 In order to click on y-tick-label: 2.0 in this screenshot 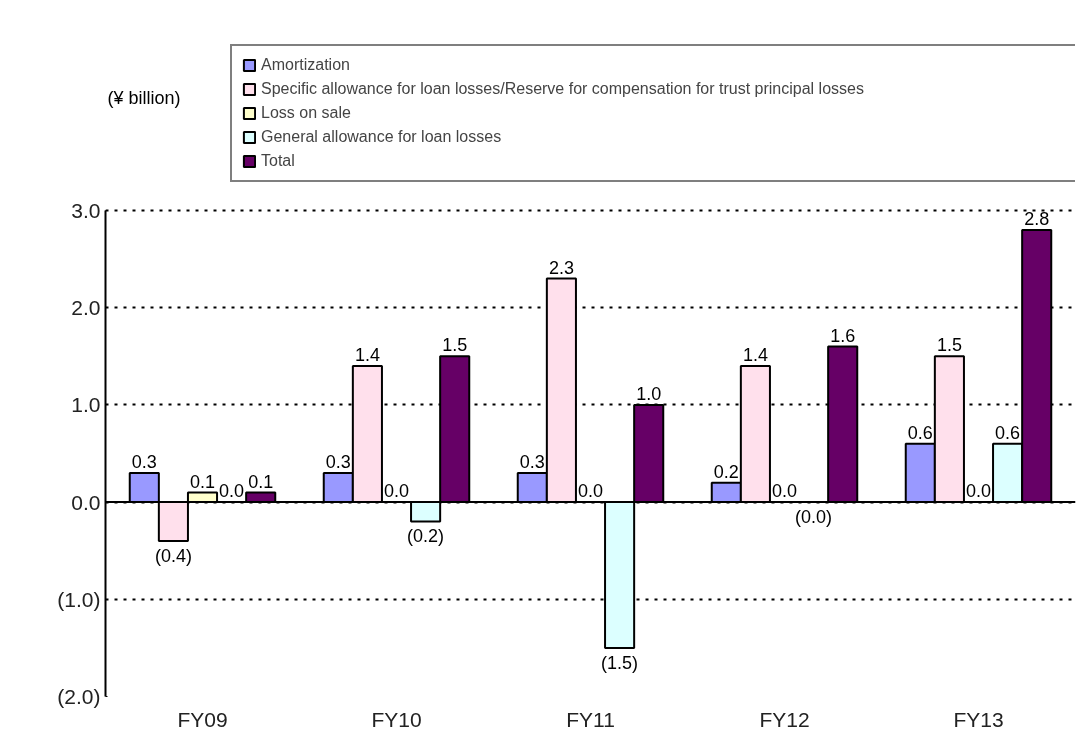, I will do `click(86, 308)`.